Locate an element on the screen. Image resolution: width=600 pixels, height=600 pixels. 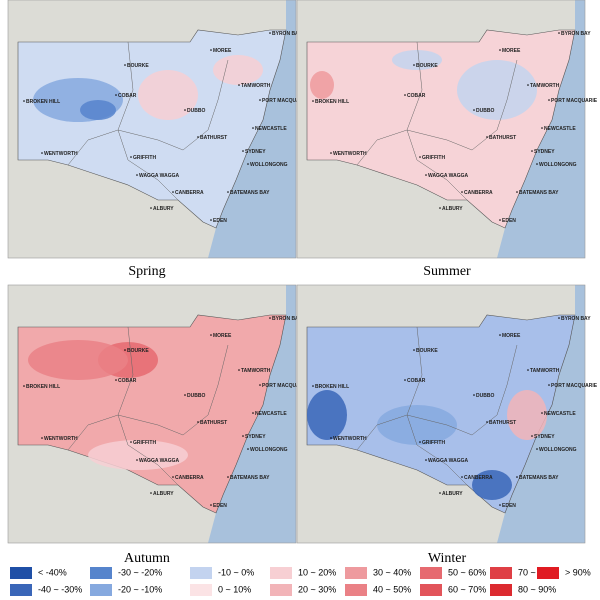
legend-label: -20 ~ -10% is located at coordinates (140, 589).